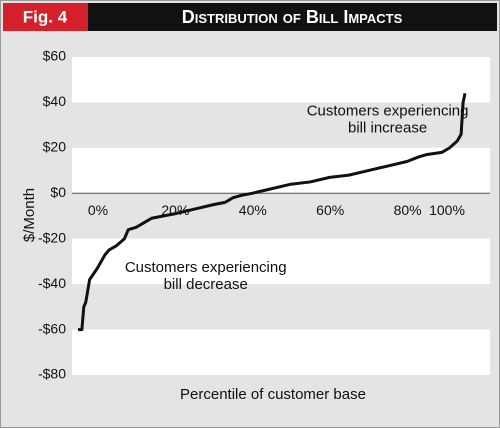 This screenshot has width=500, height=428. What do you see at coordinates (52, 328) in the screenshot?
I see `y-tick-label: -$60` at bounding box center [52, 328].